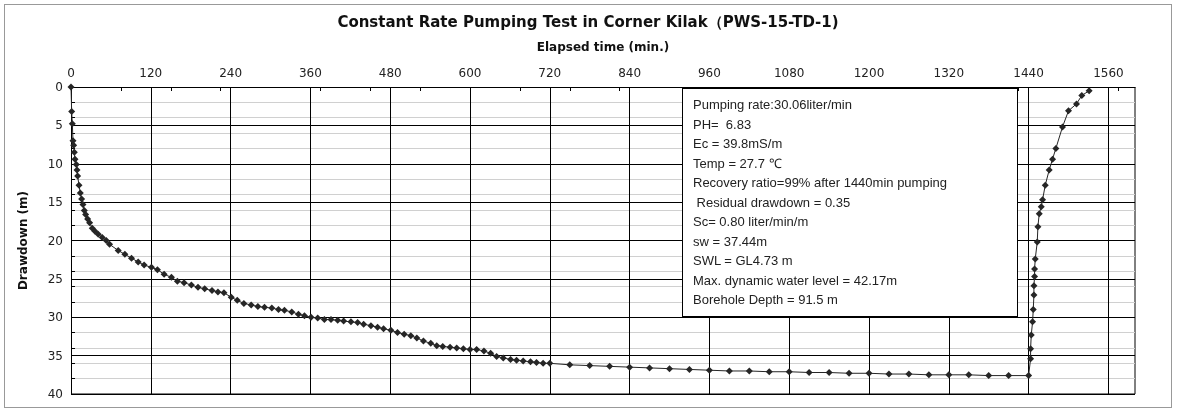  Describe the element at coordinates (390, 73) in the screenshot. I see `x-tick-label: 480` at that location.